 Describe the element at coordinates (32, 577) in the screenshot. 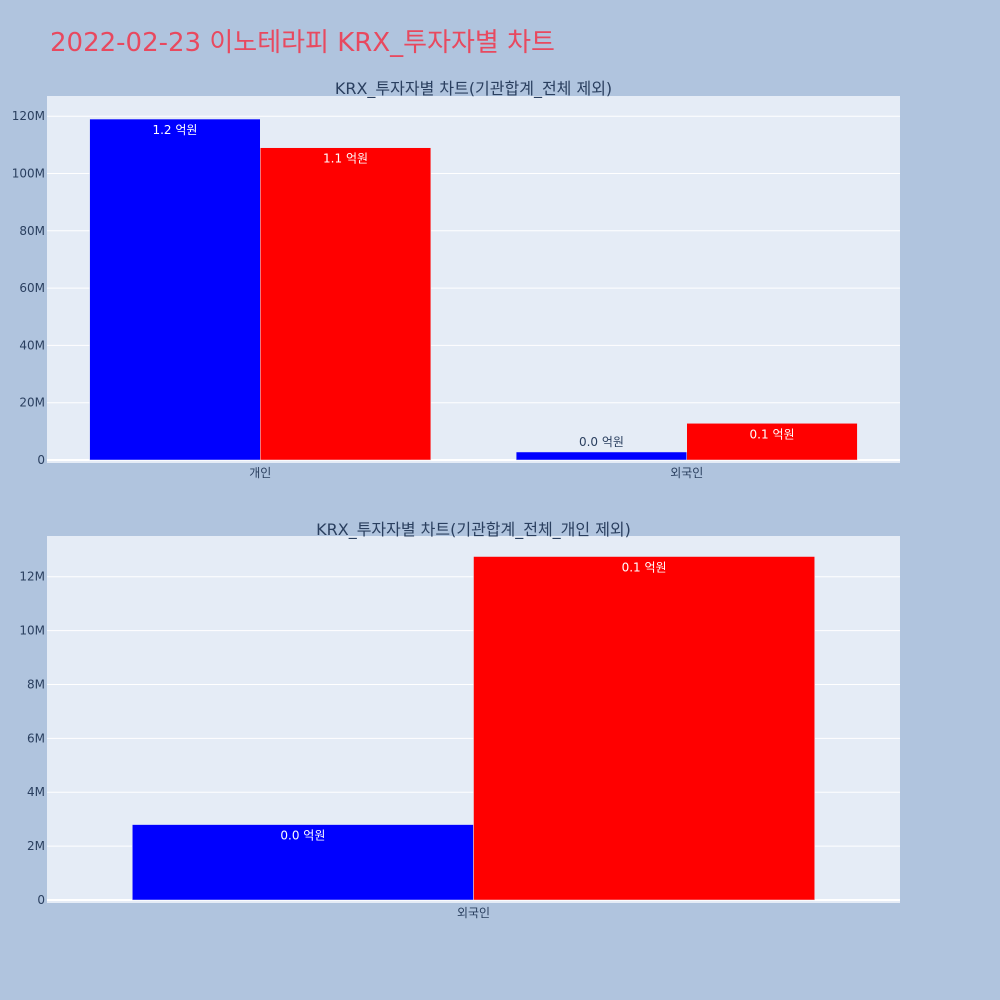

I see `y-tick-label: 12M` at that location.